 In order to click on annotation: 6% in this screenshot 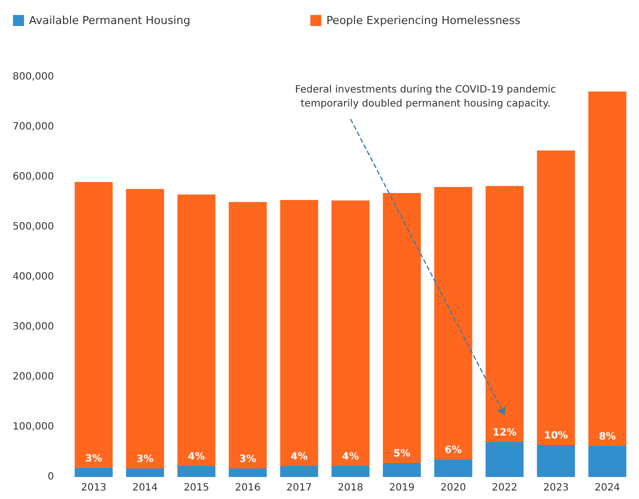, I will do `click(453, 450)`.